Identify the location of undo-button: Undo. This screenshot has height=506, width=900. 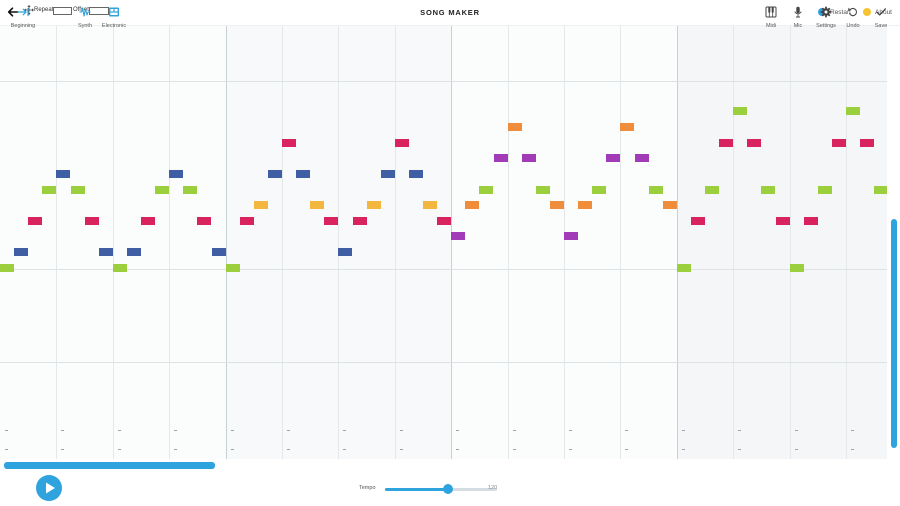
(853, 17).